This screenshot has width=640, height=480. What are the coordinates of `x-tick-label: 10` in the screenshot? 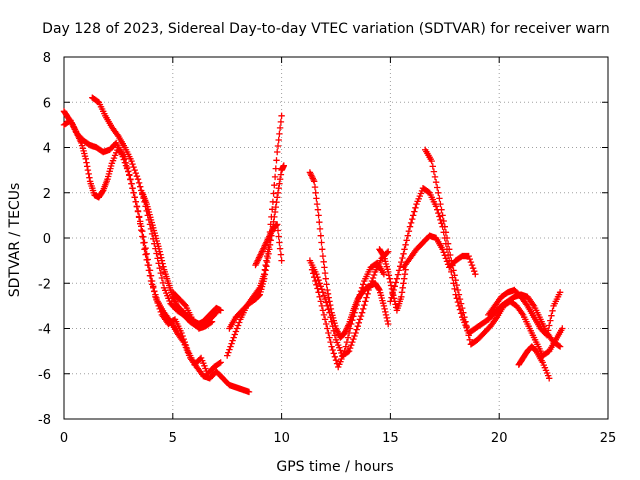 It's located at (281, 438).